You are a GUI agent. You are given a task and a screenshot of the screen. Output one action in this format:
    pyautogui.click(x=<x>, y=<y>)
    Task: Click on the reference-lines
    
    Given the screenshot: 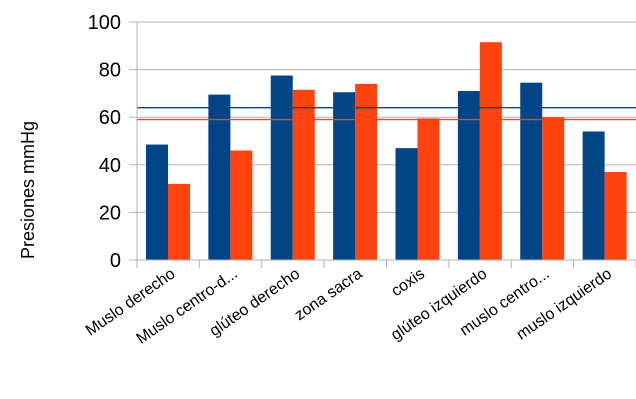 What is the action you would take?
    pyautogui.click(x=386, y=114)
    